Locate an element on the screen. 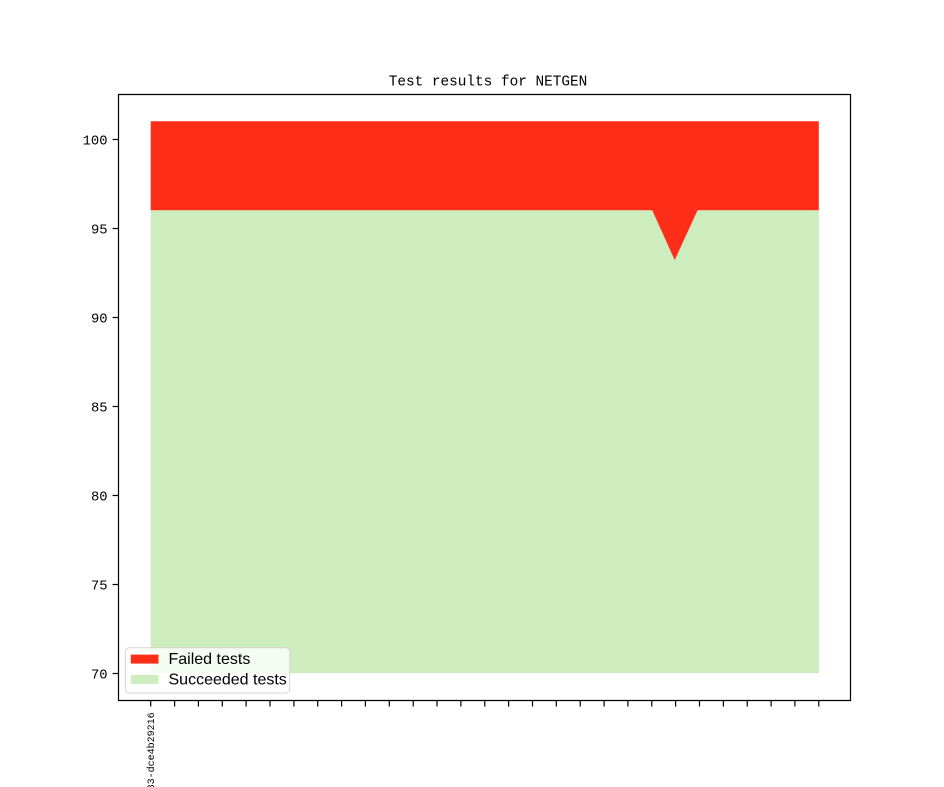 The width and height of the screenshot is (944, 787). svg-text: 100 is located at coordinates (95, 142).